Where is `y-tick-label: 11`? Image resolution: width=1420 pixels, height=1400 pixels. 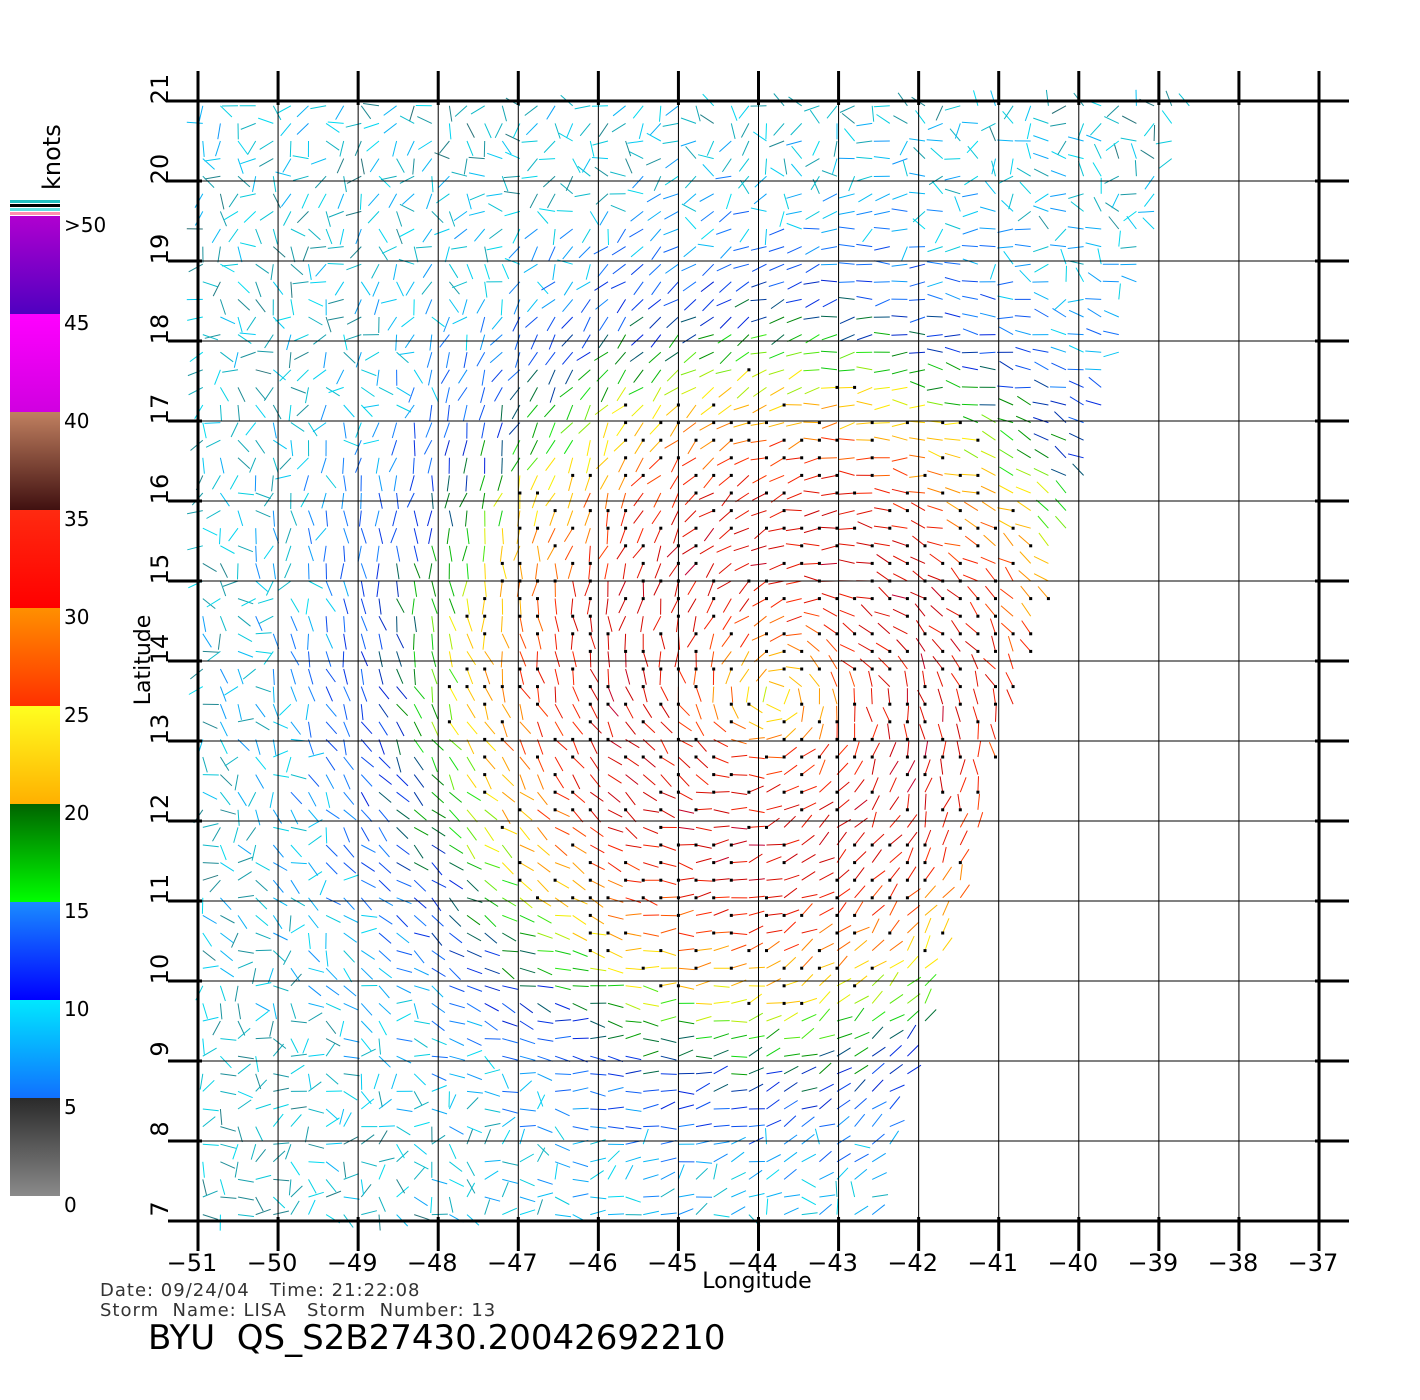 y-tick-label: 11 is located at coordinates (160, 889).